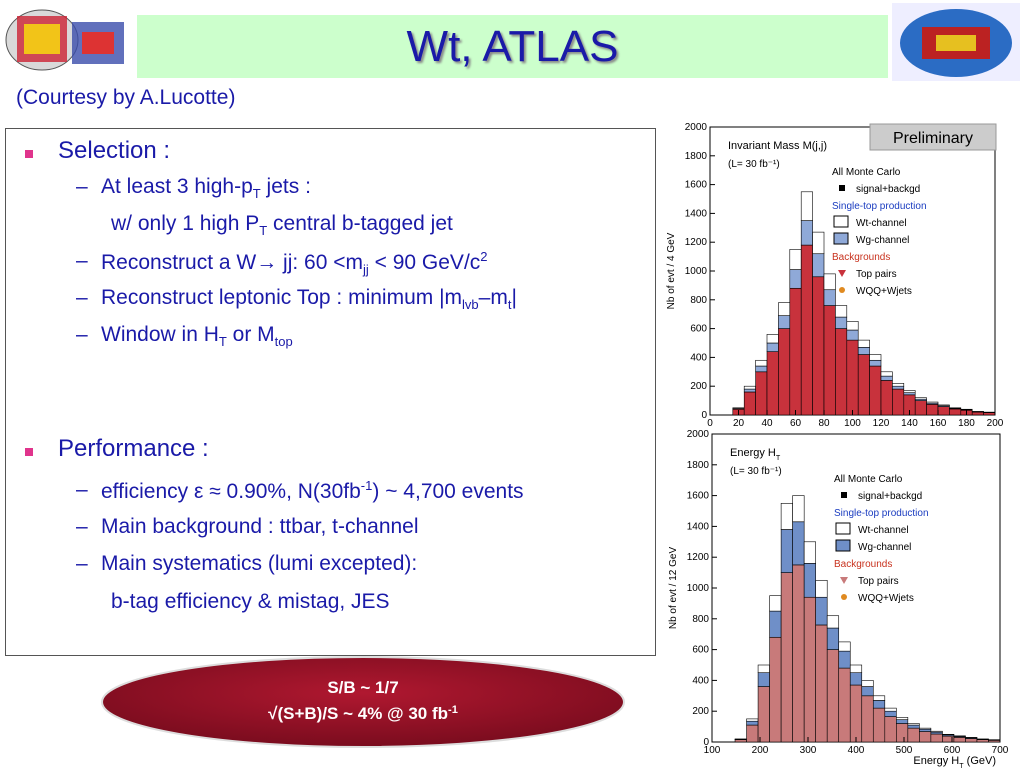 Image resolution: width=1024 pixels, height=768 pixels. I want to click on legend-heading: Backgrounds, so click(863, 564).